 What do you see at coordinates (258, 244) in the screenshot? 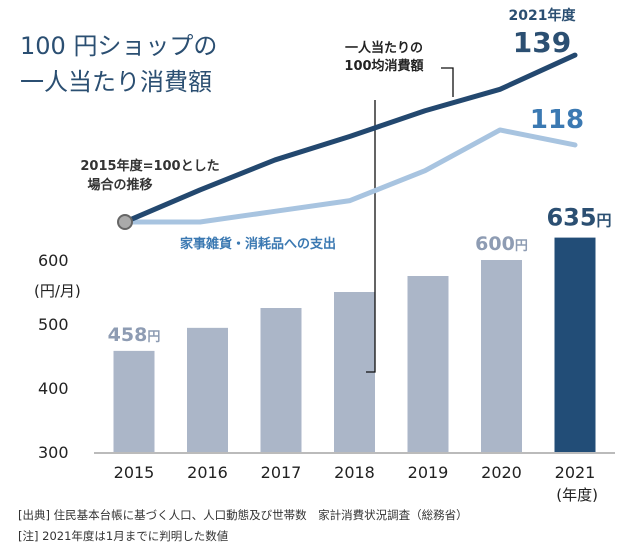
I see `series-label-2: 家事雑貨・消耗品への支出` at bounding box center [258, 244].